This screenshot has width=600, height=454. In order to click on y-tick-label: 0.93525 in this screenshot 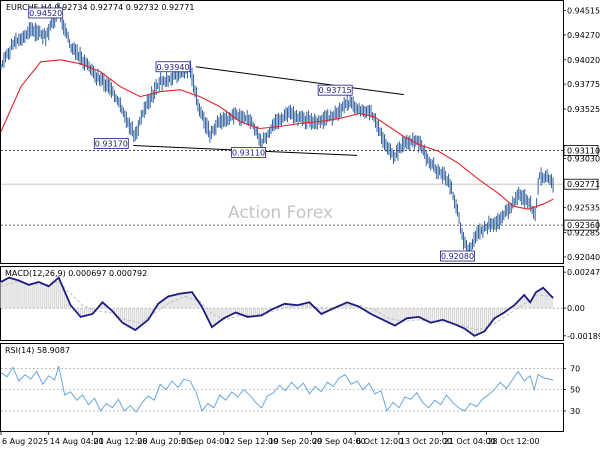, I will do `click(583, 109)`.